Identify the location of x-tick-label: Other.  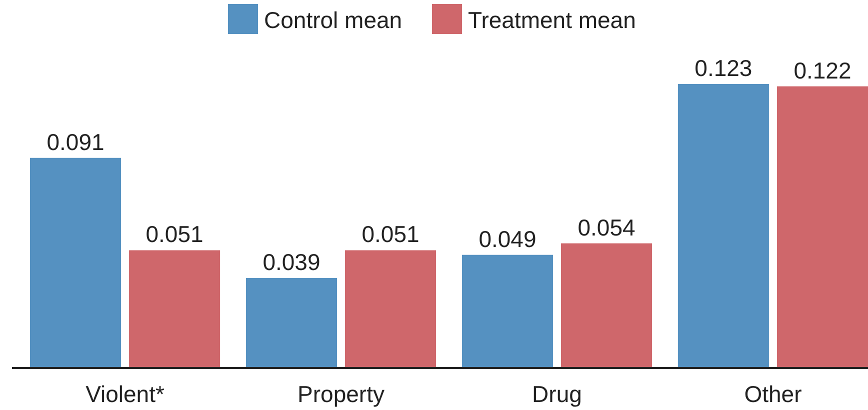
(773, 394).